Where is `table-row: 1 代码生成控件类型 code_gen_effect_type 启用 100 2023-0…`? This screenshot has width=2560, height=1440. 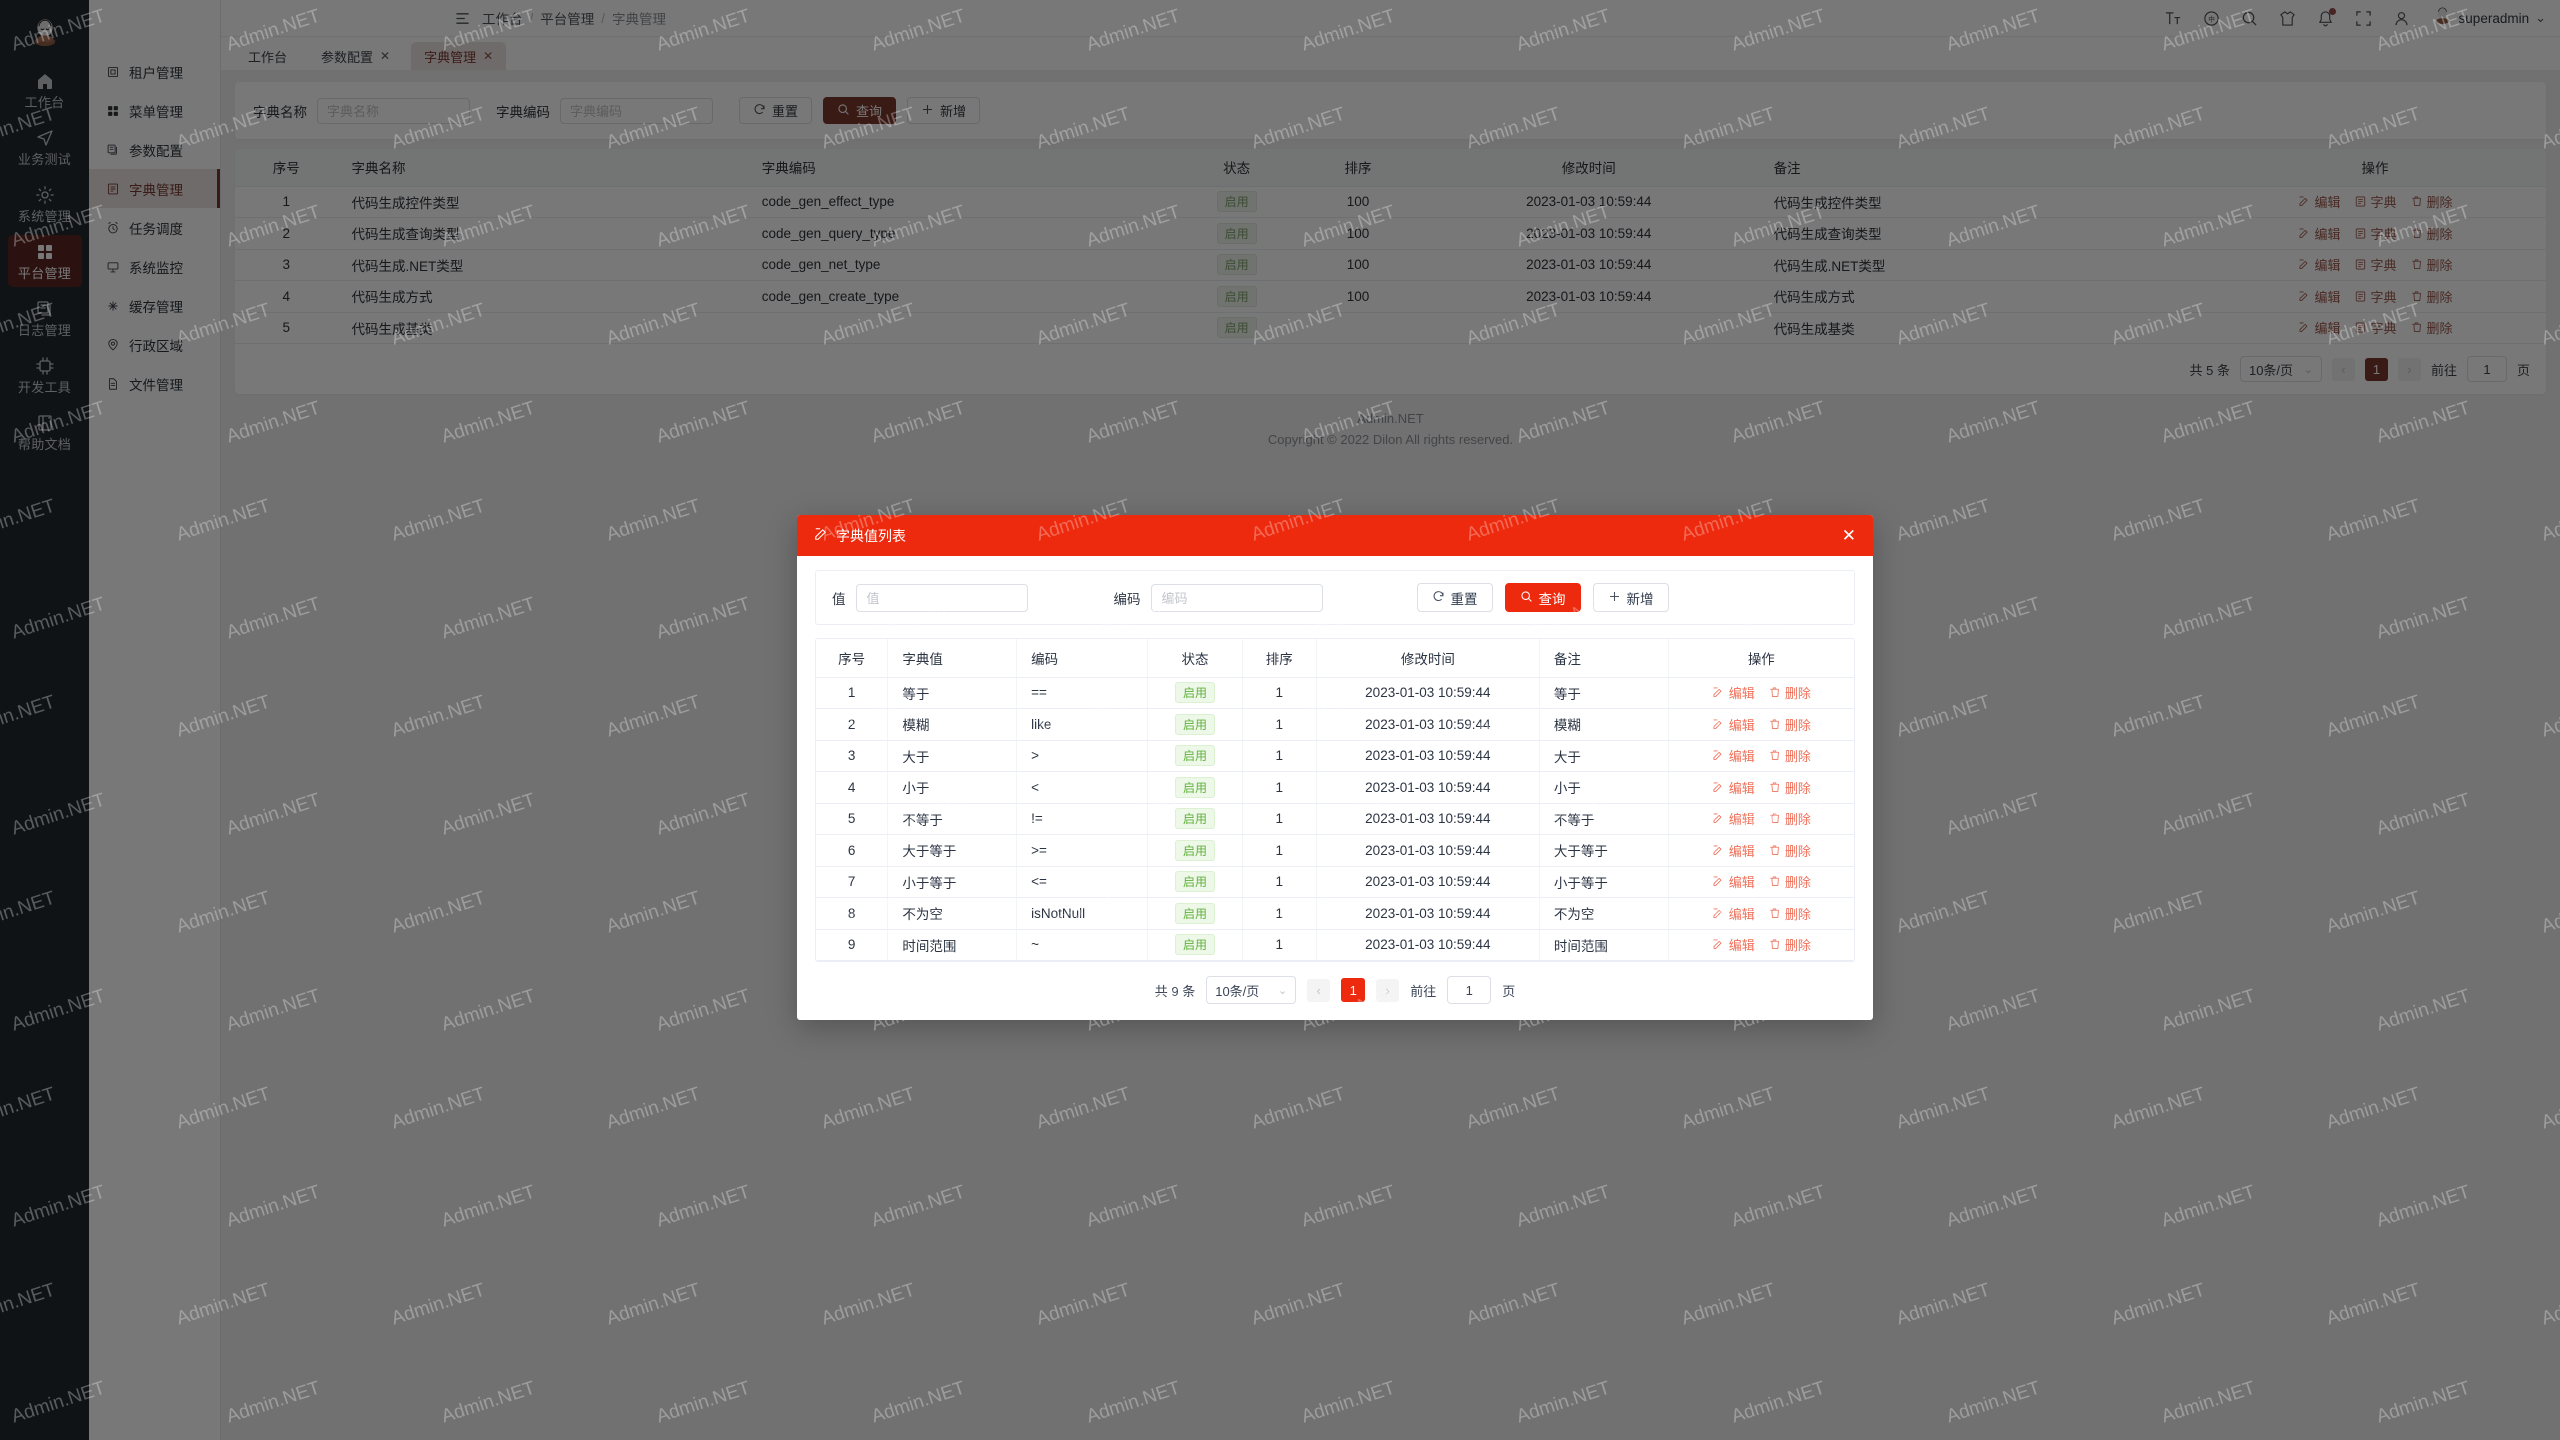 table-row: 1 代码生成控件类型 code_gen_effect_type 启用 100 2023-0… is located at coordinates (1390, 202).